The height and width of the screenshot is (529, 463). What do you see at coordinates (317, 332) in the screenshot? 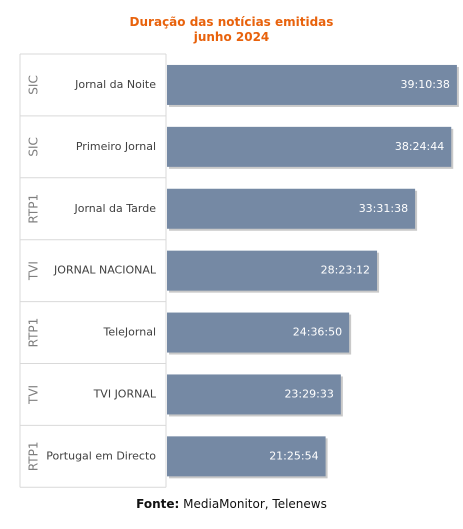
I see `bar-value-label: 24:36:50` at bounding box center [317, 332].